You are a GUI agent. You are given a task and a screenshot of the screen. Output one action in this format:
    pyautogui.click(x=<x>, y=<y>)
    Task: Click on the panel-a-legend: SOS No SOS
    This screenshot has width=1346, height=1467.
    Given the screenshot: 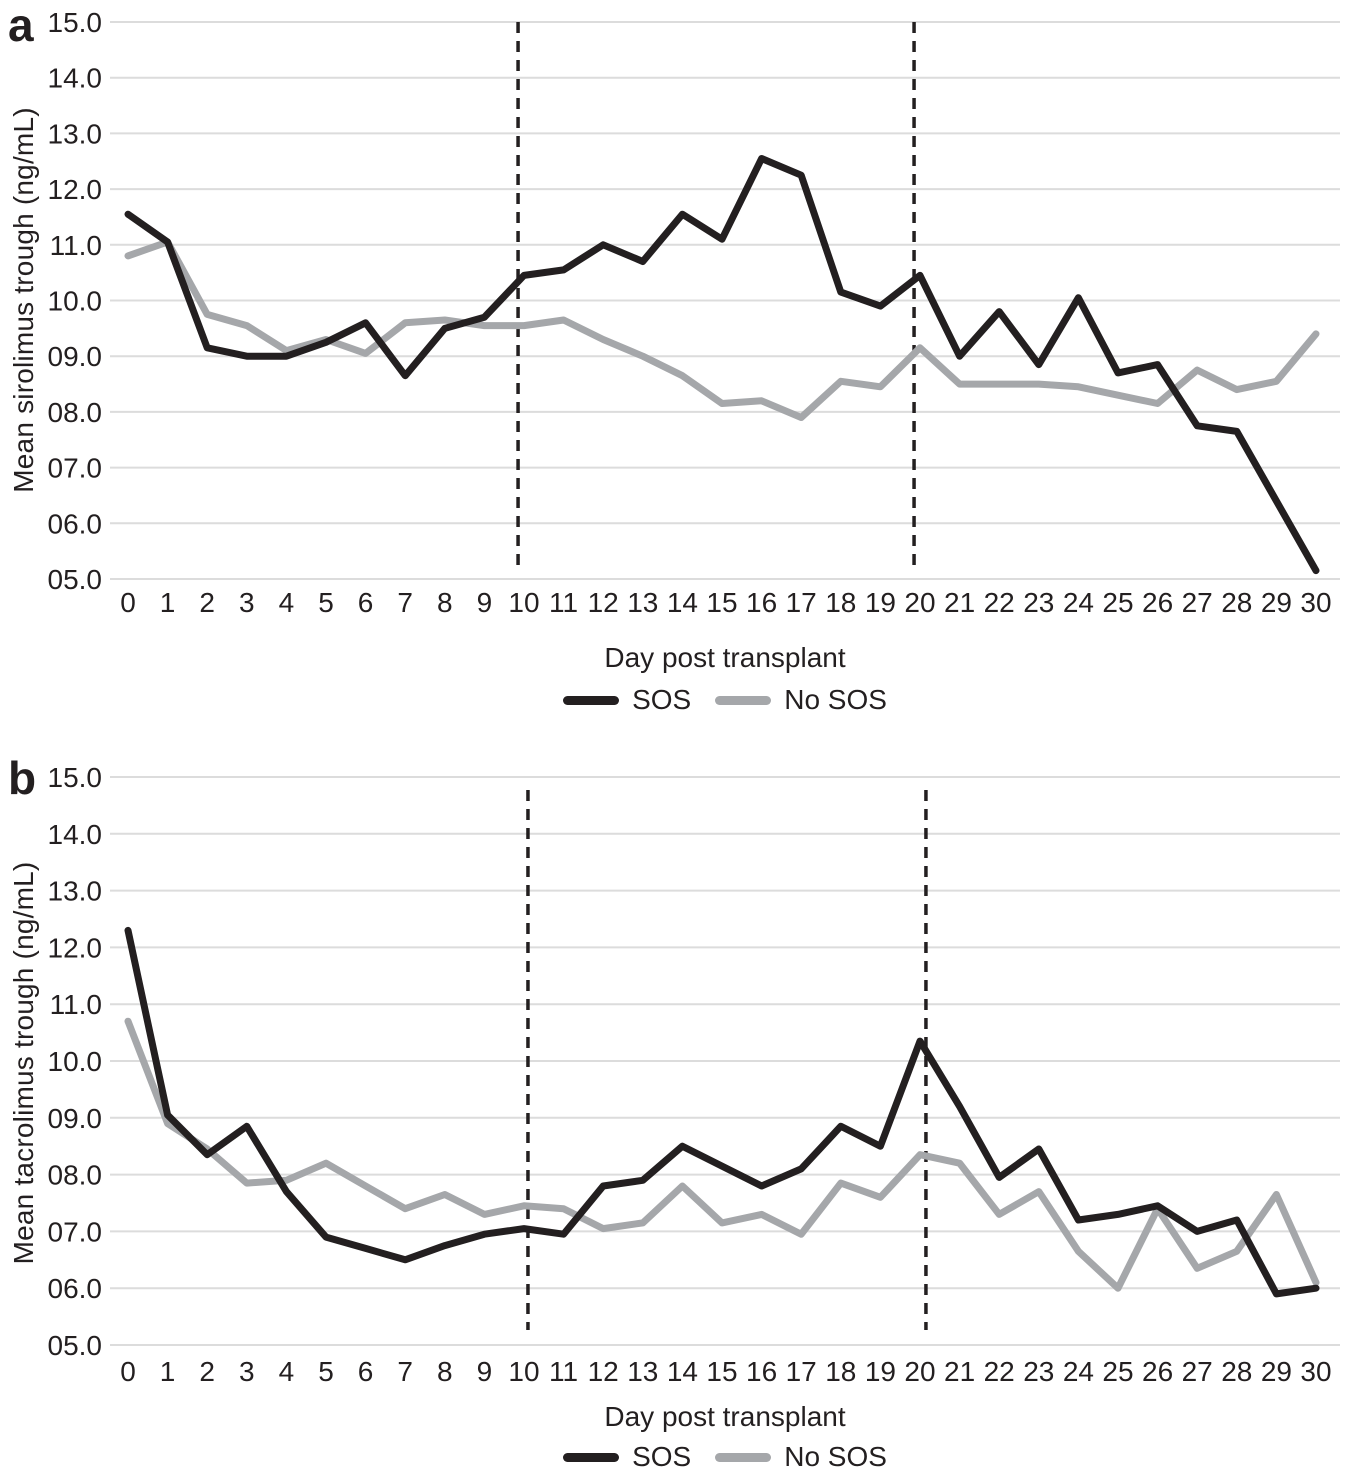 What is the action you would take?
    pyautogui.click(x=725, y=700)
    